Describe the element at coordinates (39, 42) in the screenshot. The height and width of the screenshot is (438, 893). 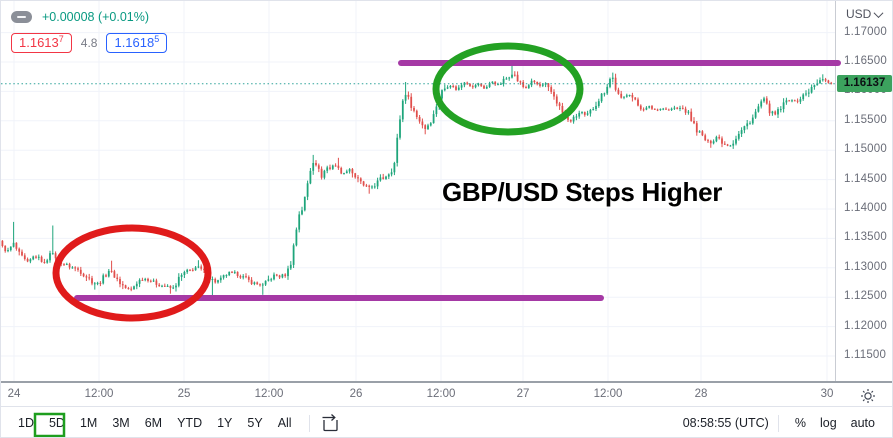
I see `bid-price-main: 1.1613` at that location.